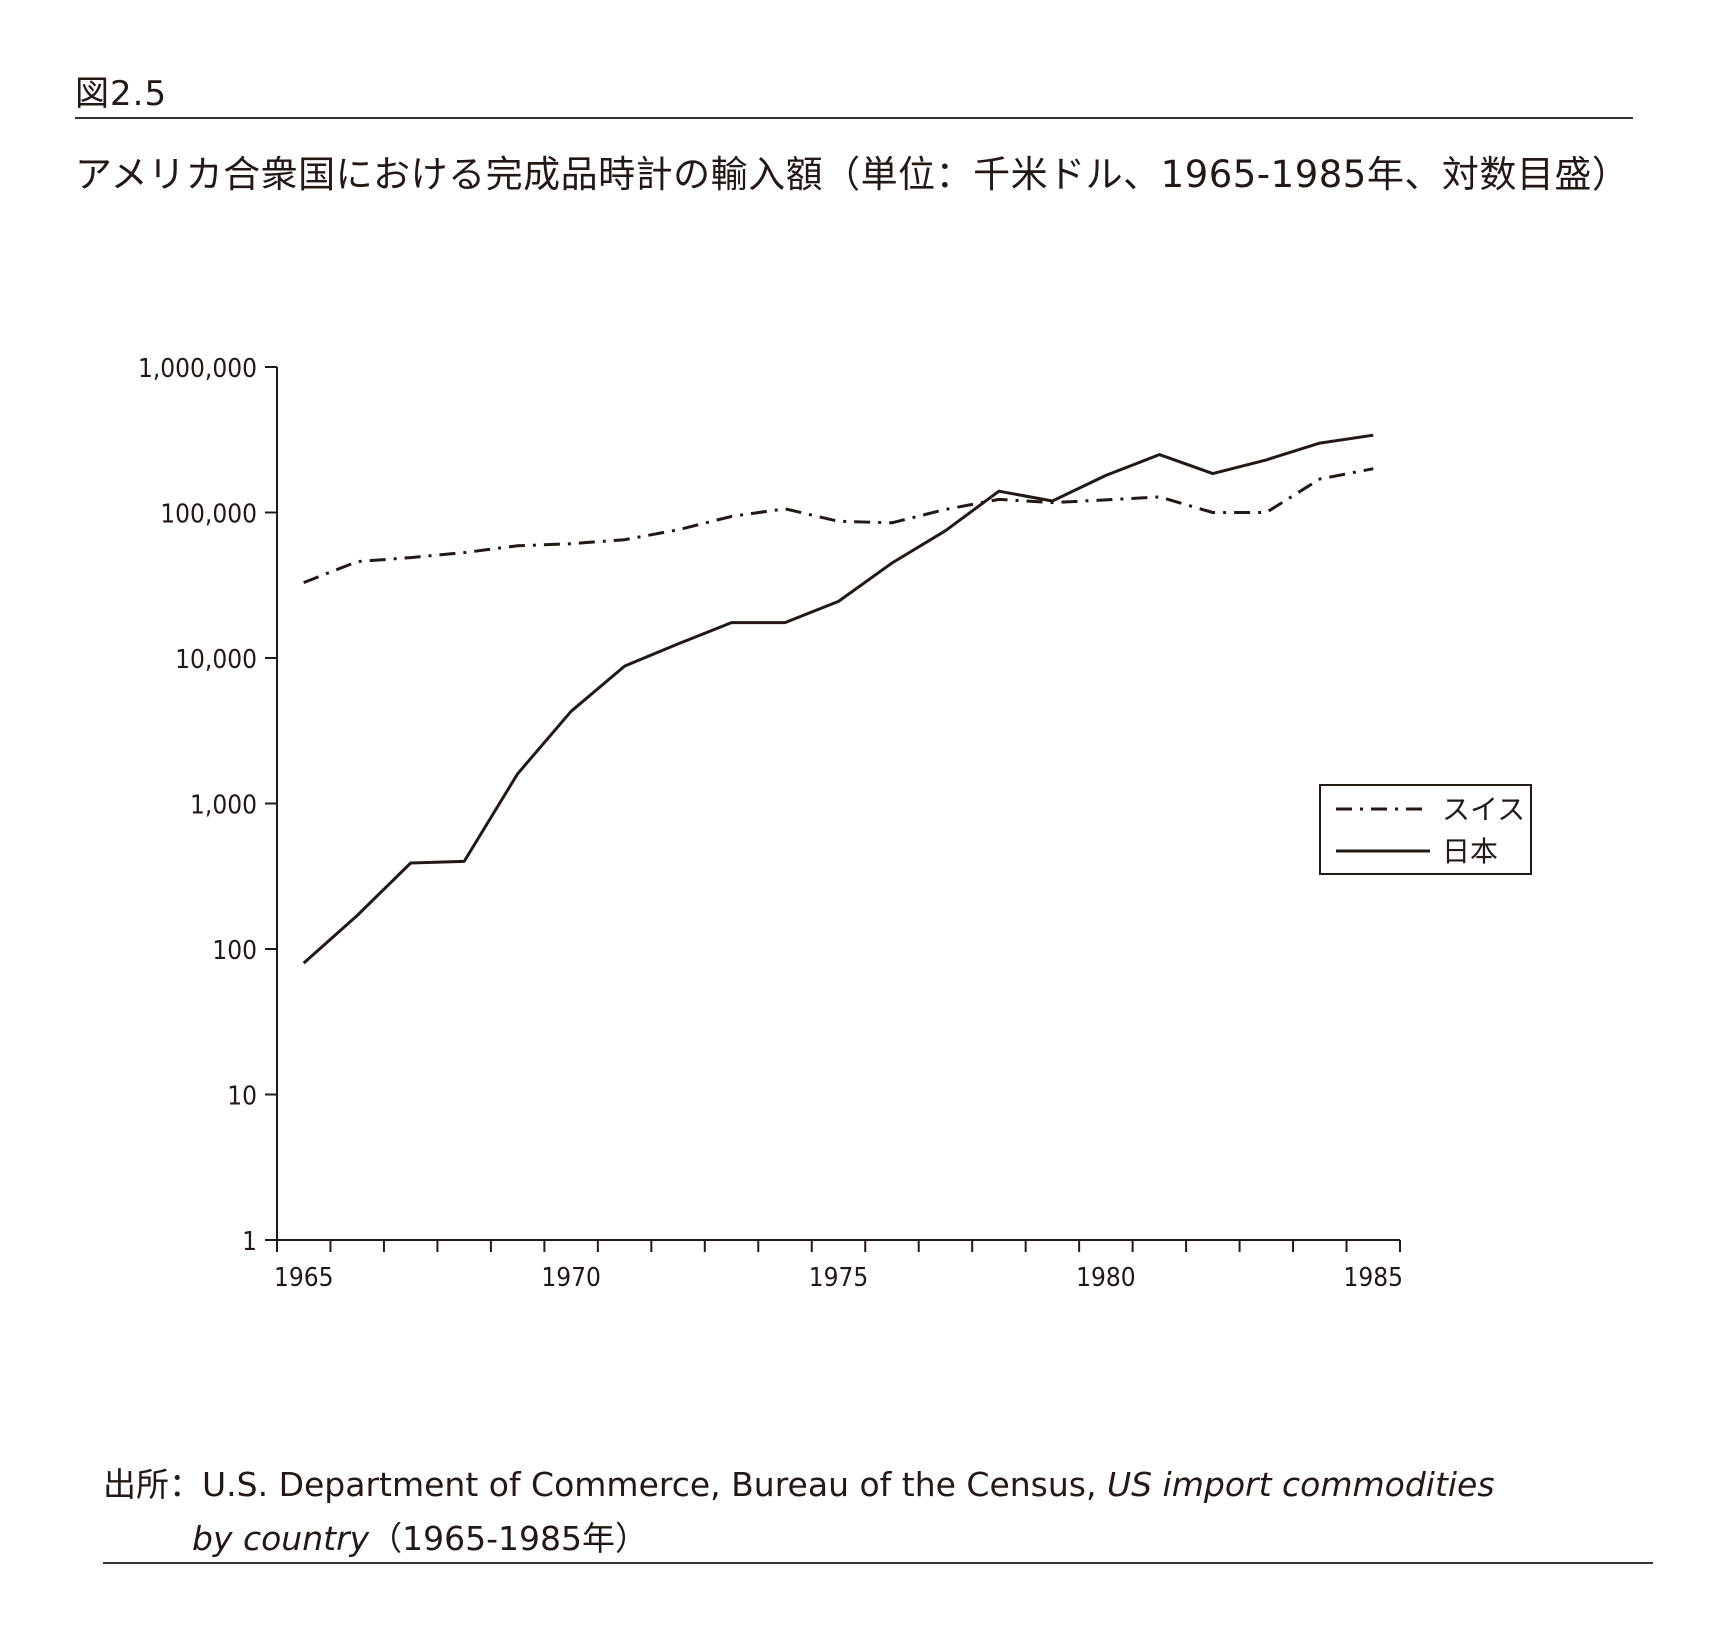 The image size is (1726, 1639). I want to click on legend-box, so click(1425, 829).